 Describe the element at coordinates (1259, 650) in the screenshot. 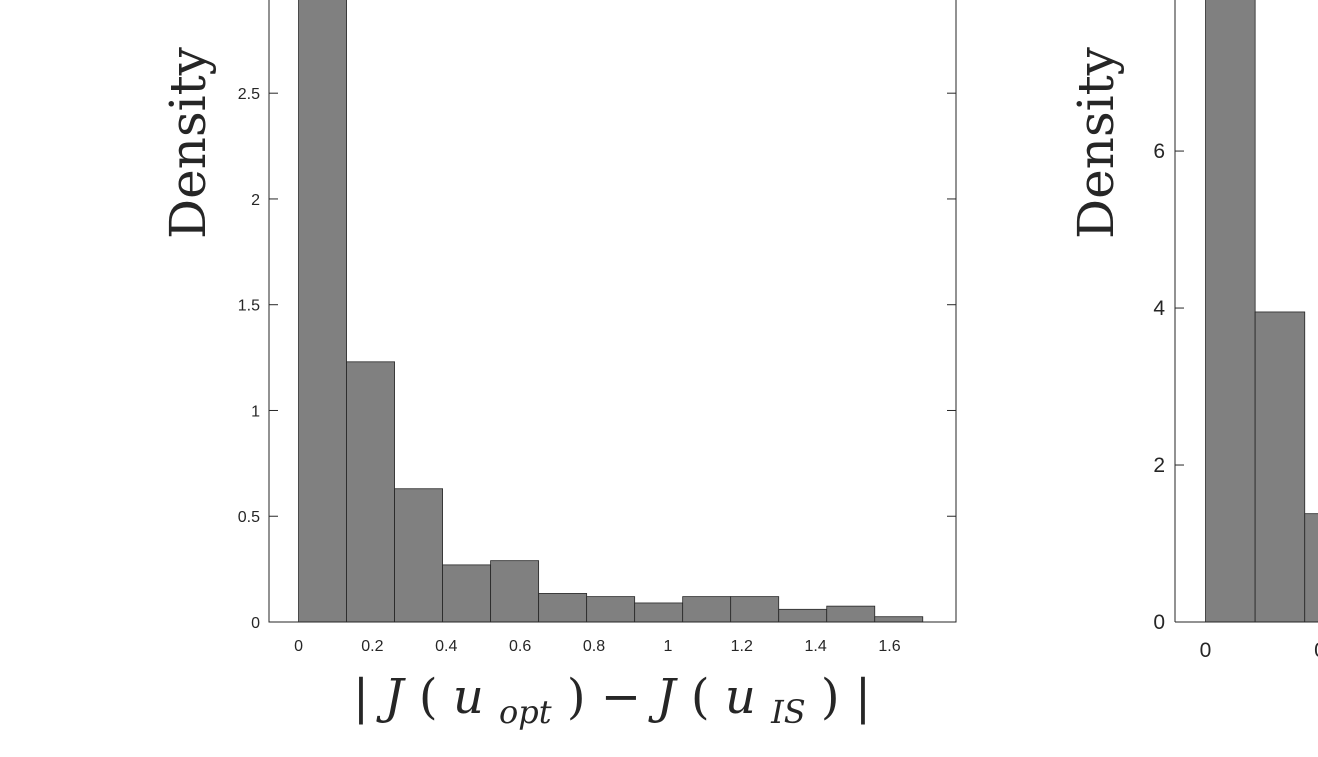

I see `right-x-ticks: 00` at that location.